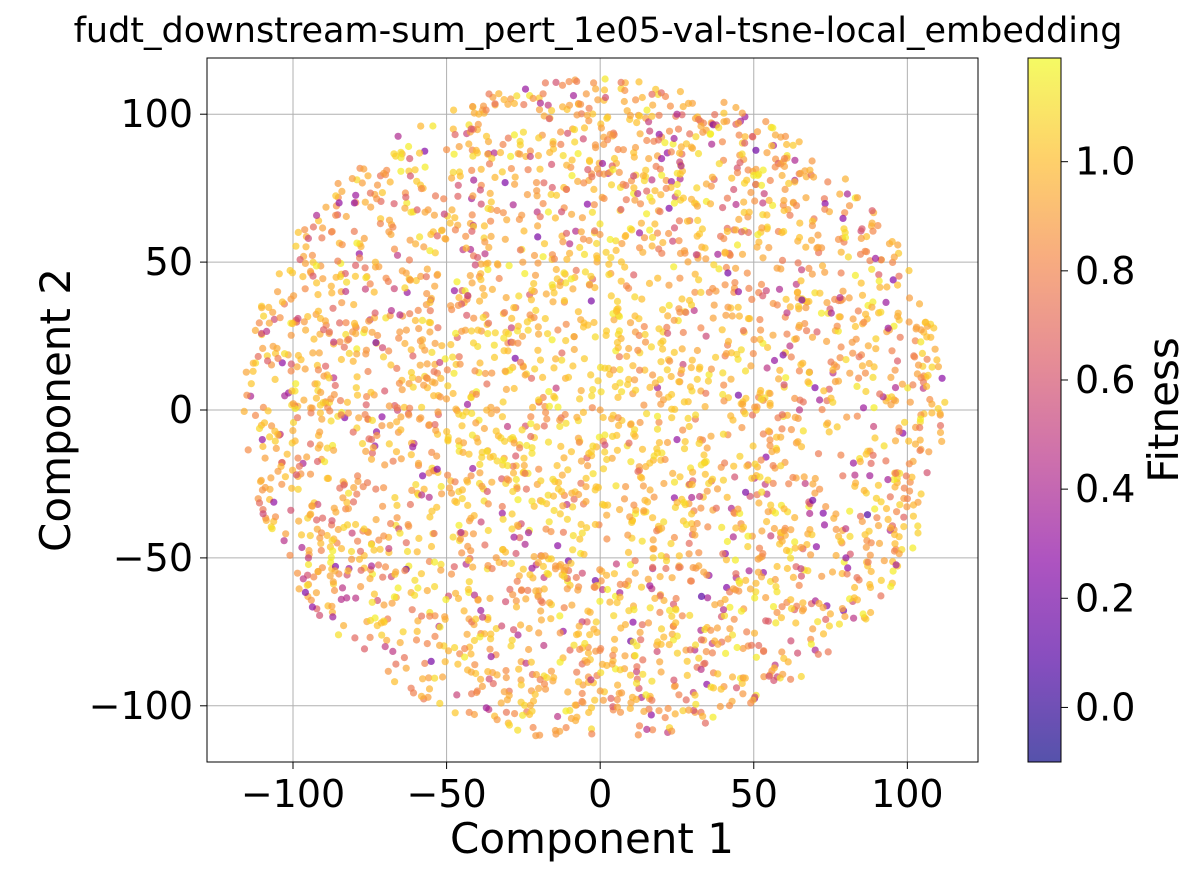 The width and height of the screenshot is (1194, 872). I want to click on colorbar-tick-label: 0.2, so click(1105, 598).